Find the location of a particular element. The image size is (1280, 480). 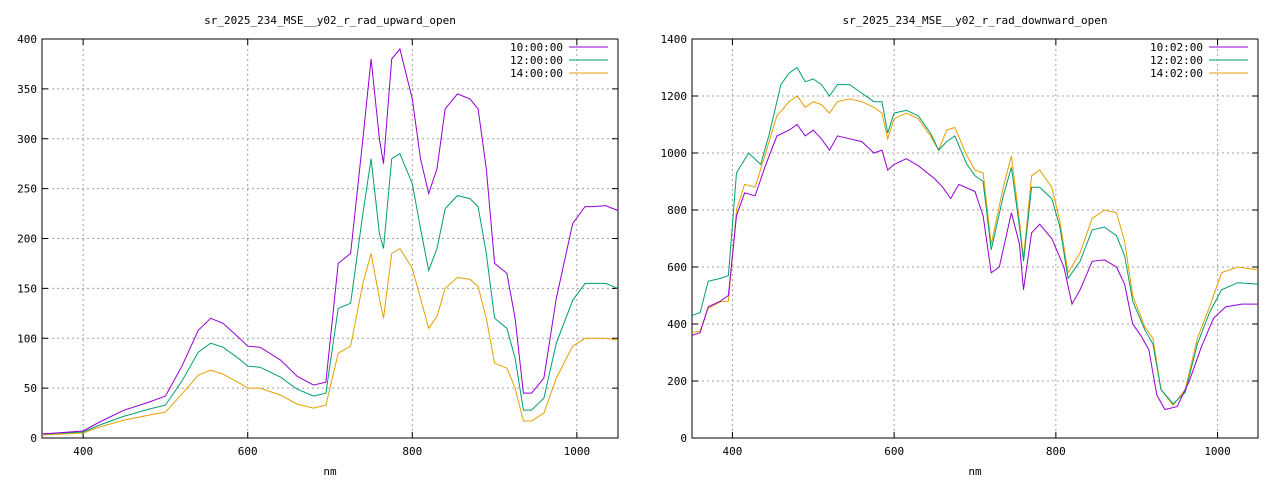

y-tick-label: 50 is located at coordinates (30, 388).